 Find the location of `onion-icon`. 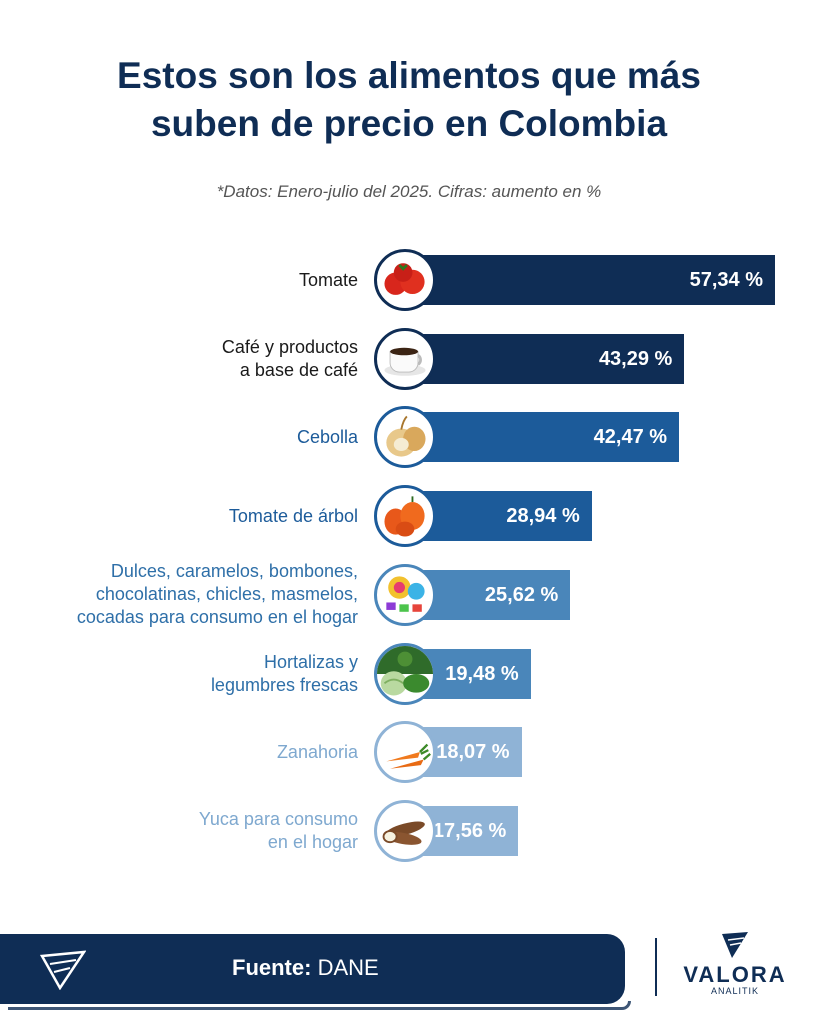

onion-icon is located at coordinates (405, 437).